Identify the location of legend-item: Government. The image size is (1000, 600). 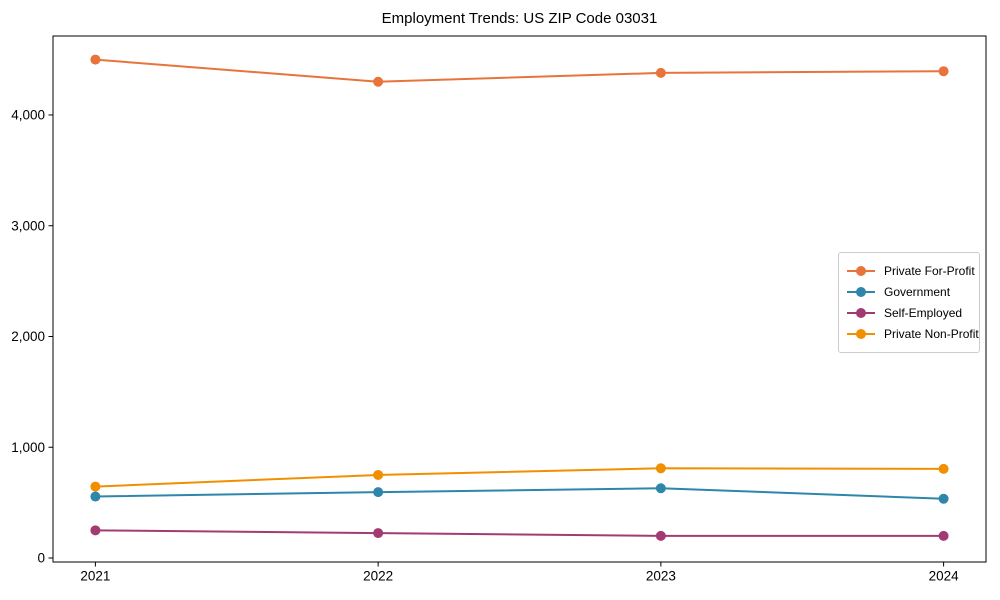
(909, 292).